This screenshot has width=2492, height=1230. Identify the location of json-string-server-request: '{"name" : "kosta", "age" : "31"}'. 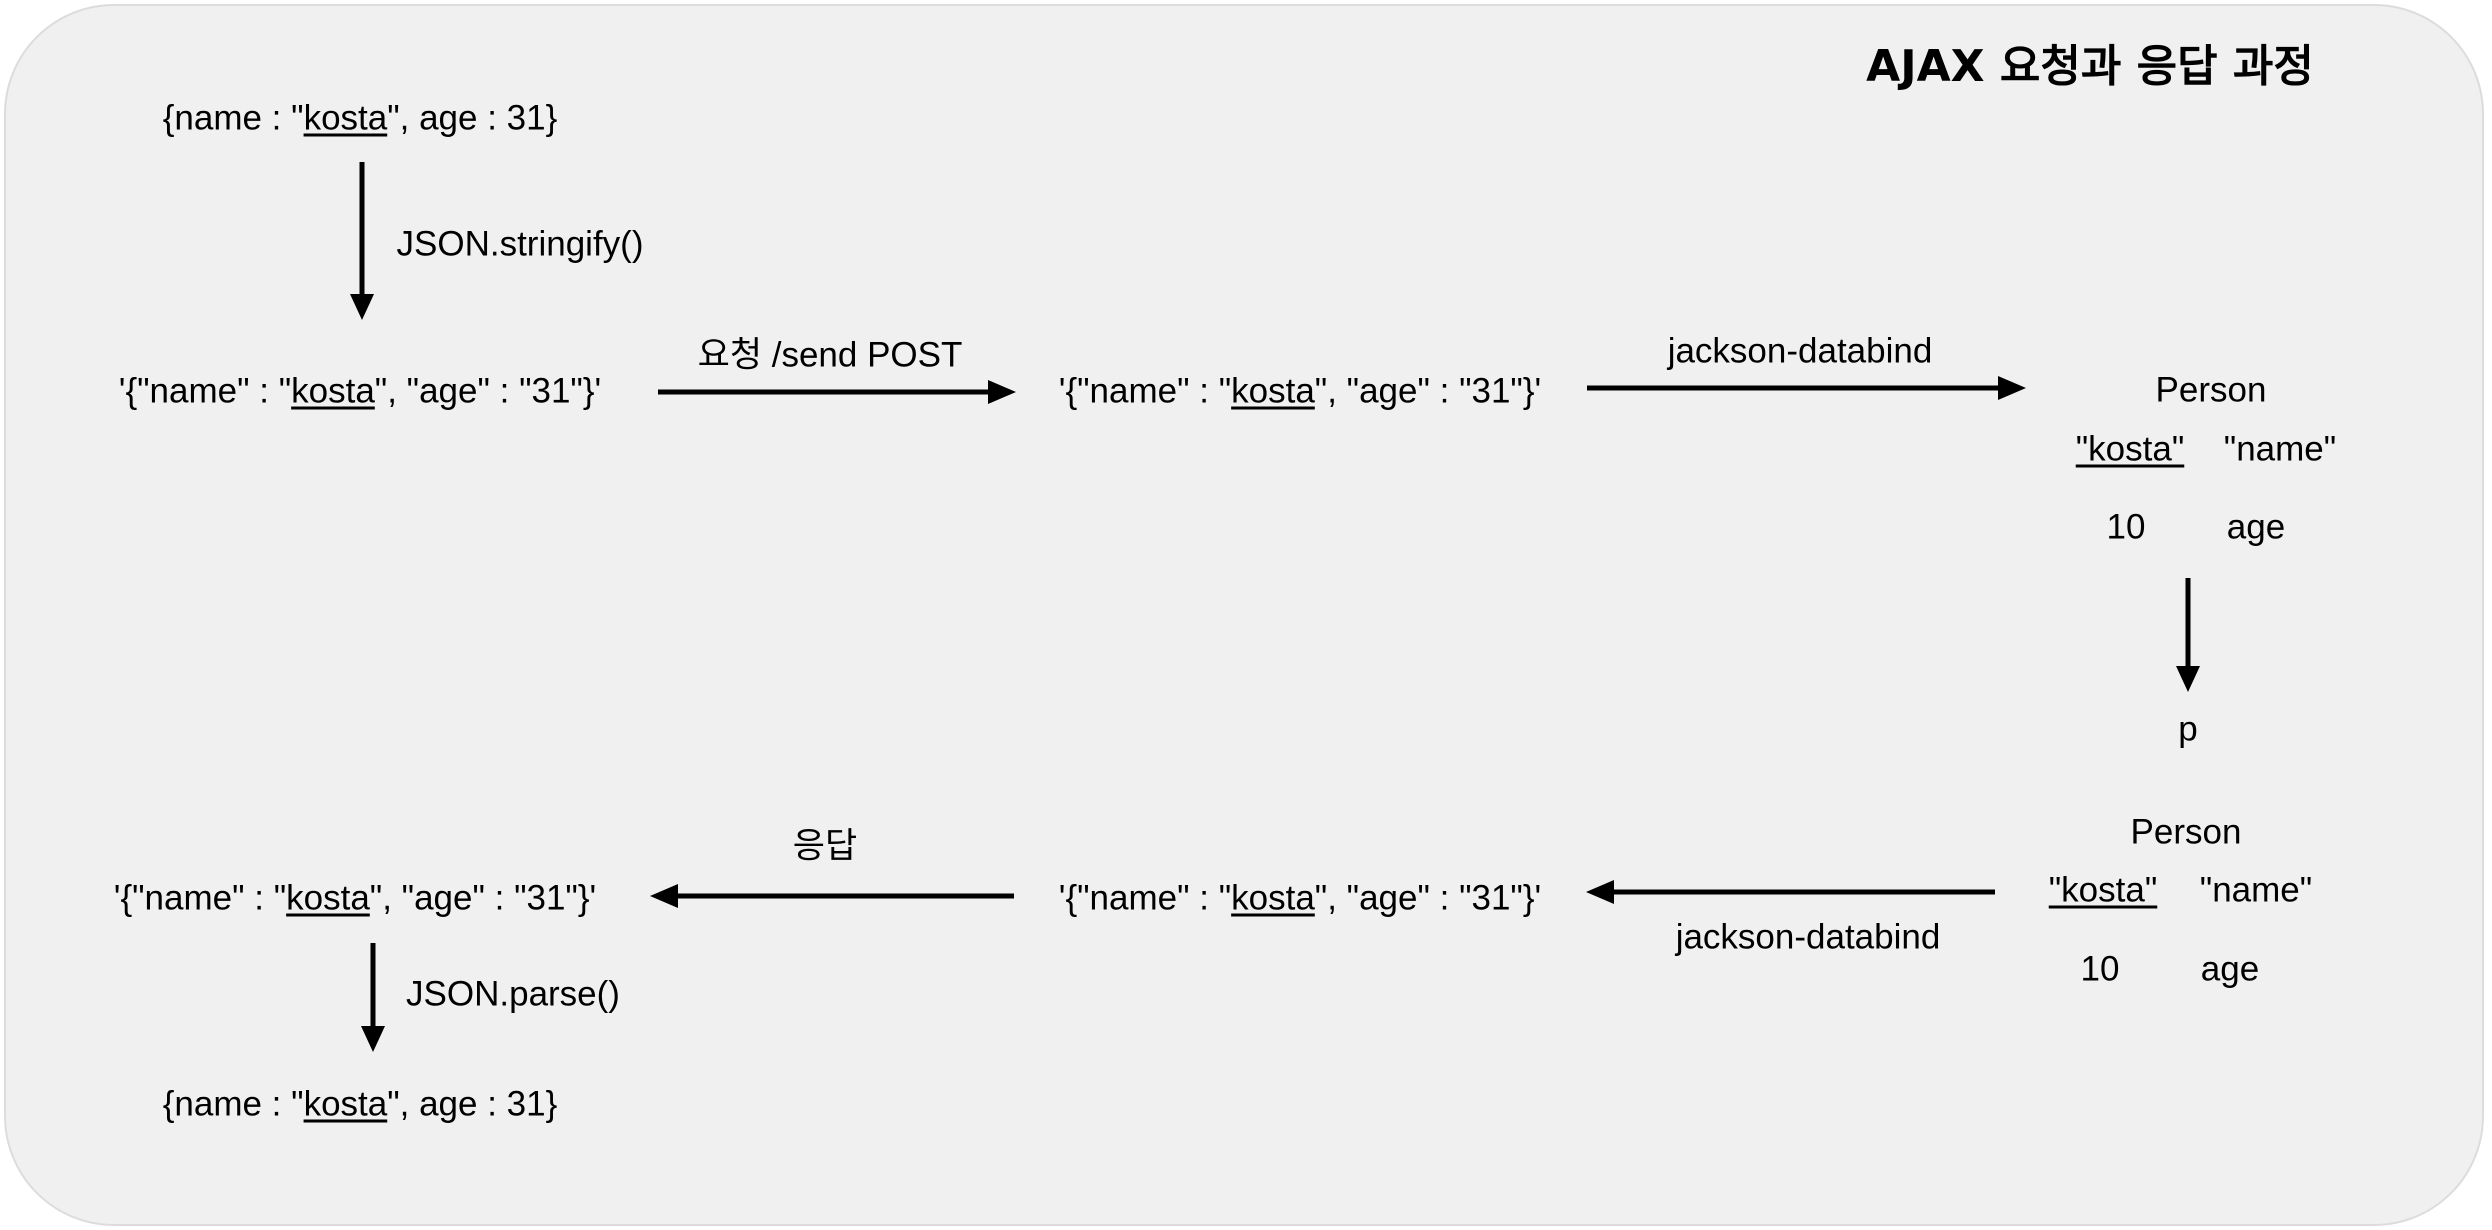
(1300, 391).